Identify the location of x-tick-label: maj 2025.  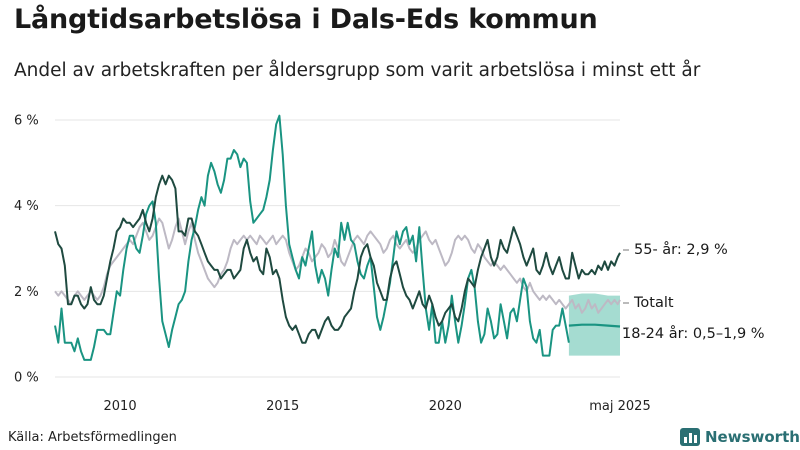
(619, 406).